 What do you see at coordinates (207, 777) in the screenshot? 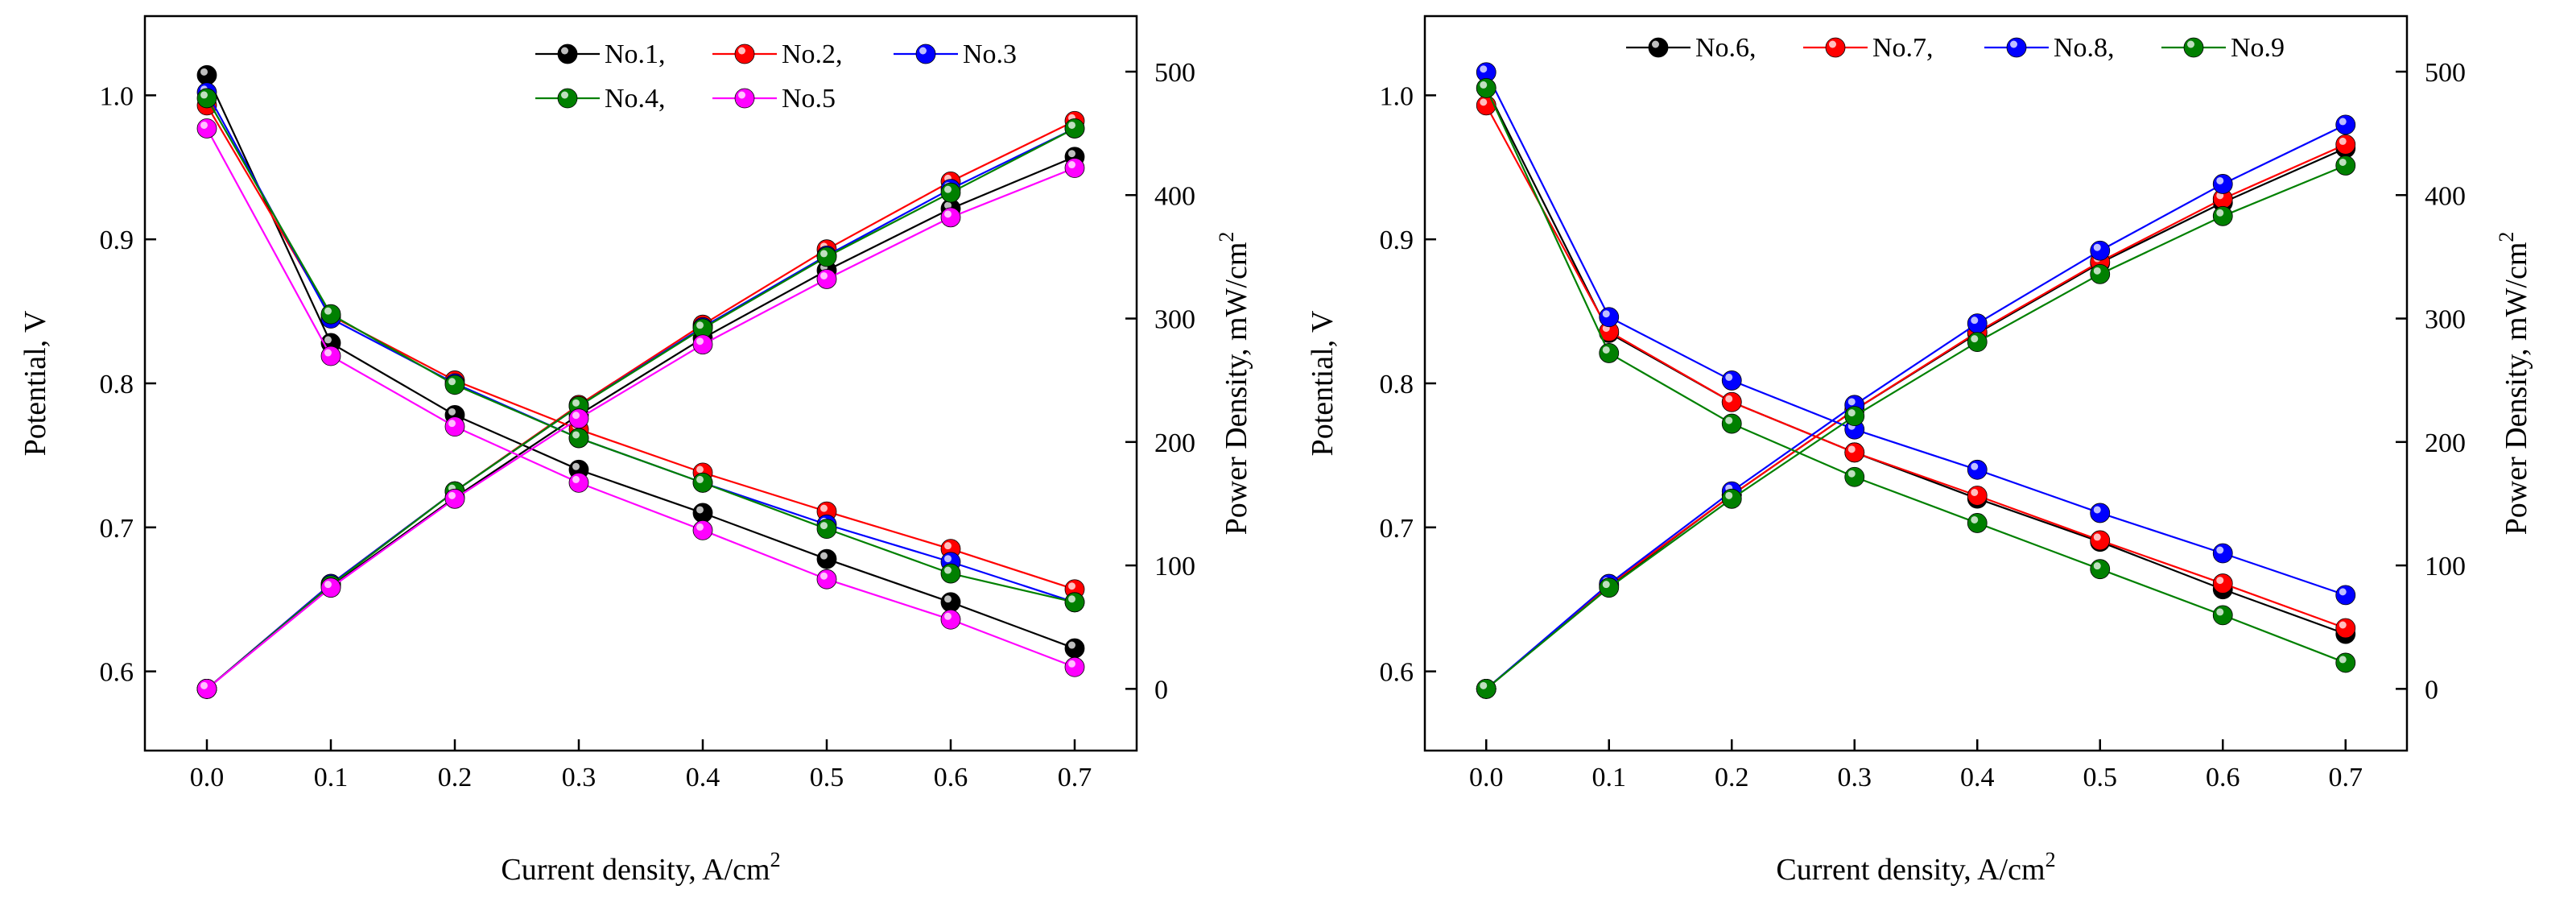
I see `x-tick-label: 0.0` at bounding box center [207, 777].